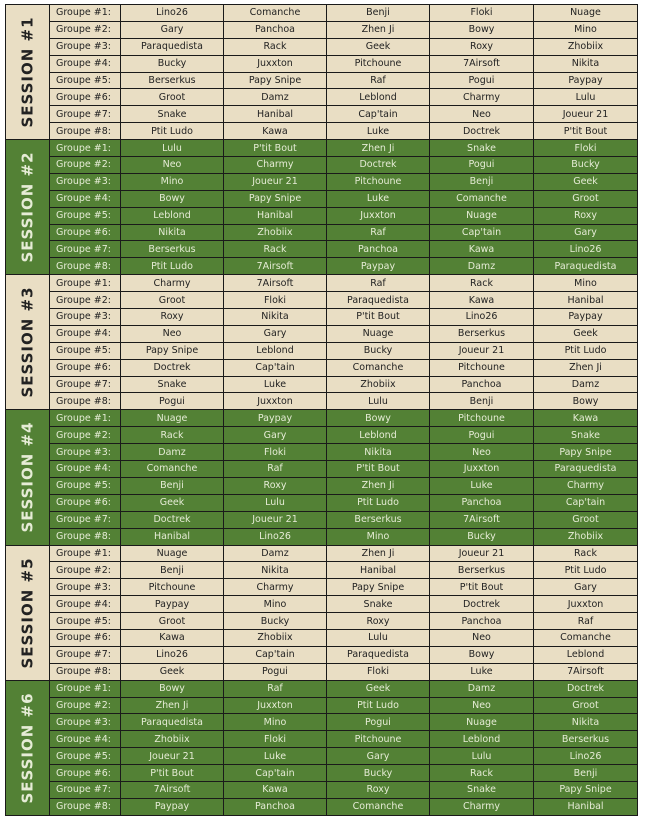 The height and width of the screenshot is (823, 651). Describe the element at coordinates (481, 485) in the screenshot. I see `player-cell: Luke` at that location.